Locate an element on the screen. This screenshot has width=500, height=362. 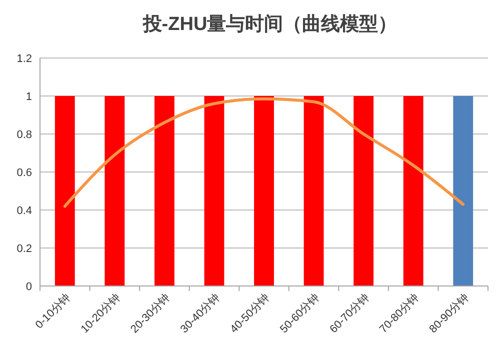
y-tick-label: 0 is located at coordinates (29, 287).